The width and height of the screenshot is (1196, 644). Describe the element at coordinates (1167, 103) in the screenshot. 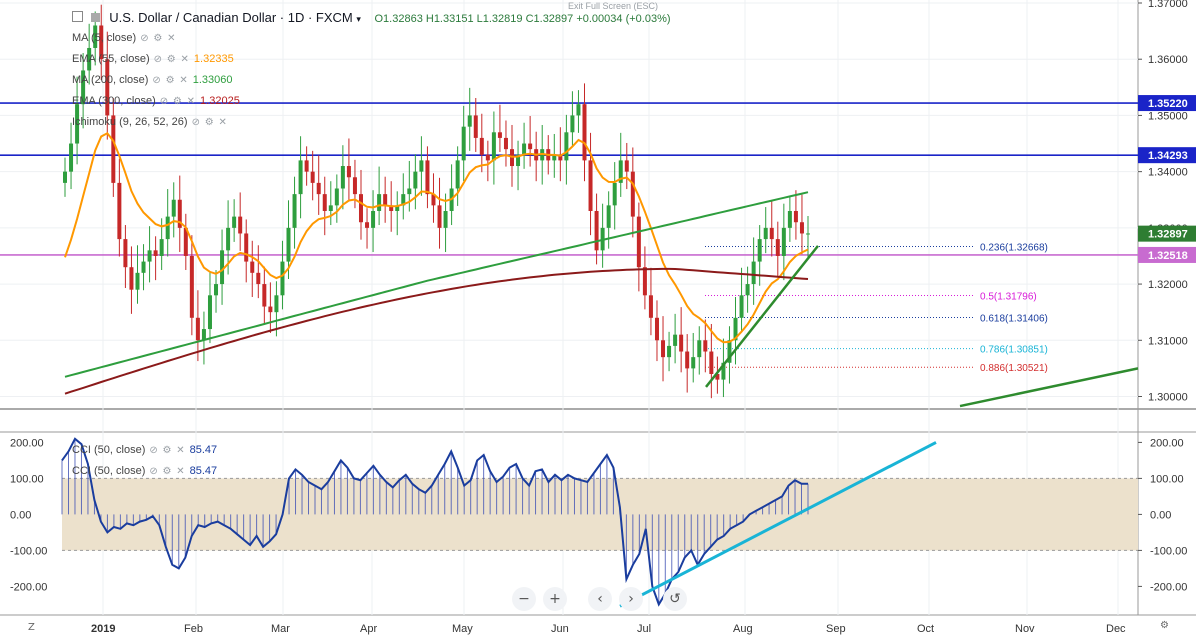

I see `level-price-tag` at that location.